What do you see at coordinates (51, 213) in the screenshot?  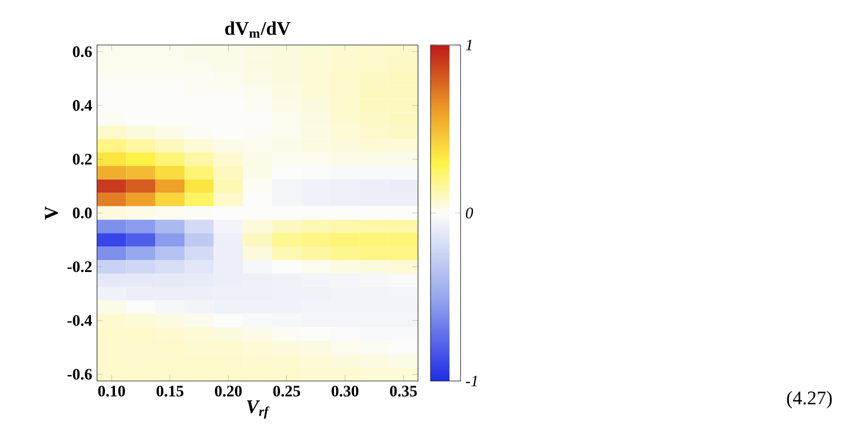 I see `y-axis-title: V` at bounding box center [51, 213].